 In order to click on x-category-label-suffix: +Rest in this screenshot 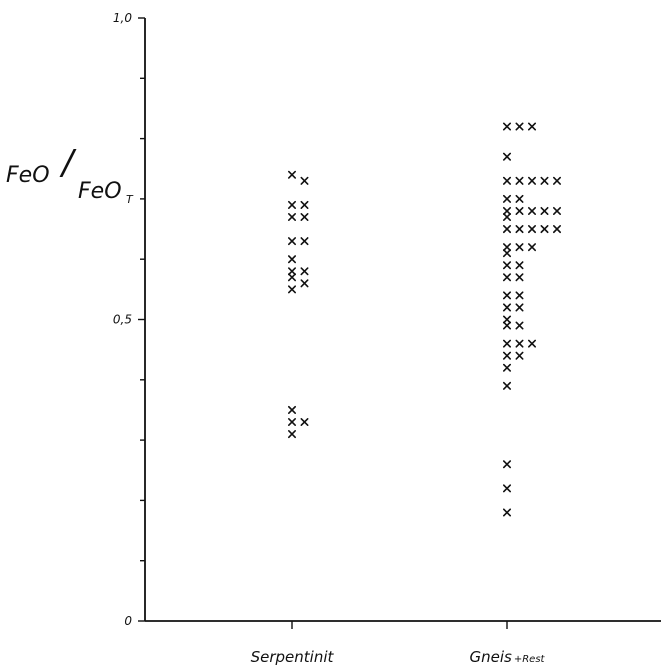, I will do `click(530, 659)`.